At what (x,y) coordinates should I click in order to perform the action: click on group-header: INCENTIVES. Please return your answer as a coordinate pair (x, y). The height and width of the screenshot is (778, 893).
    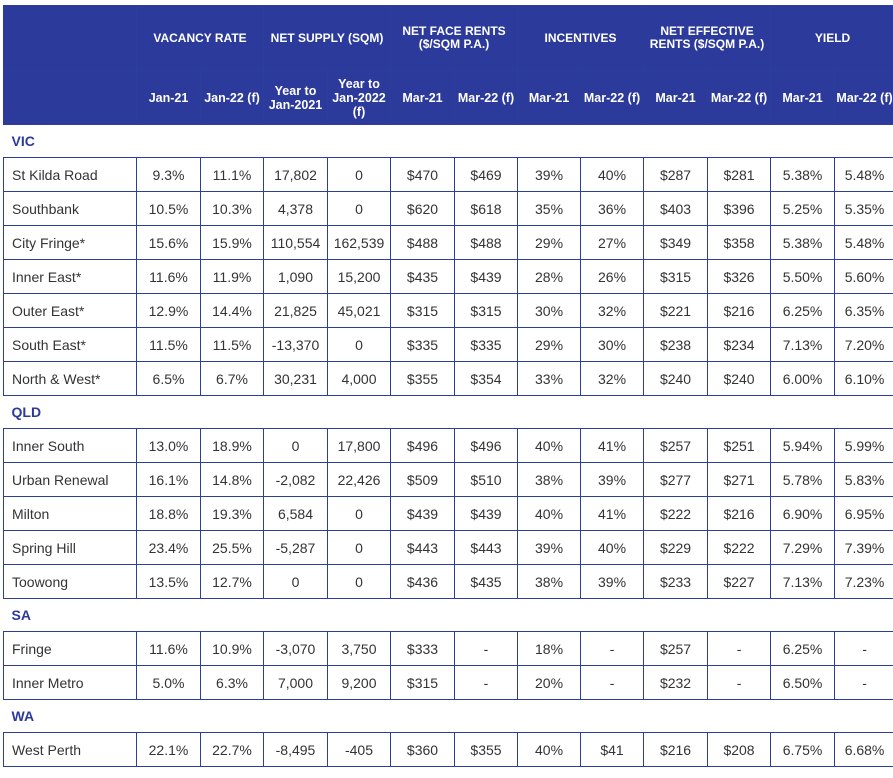
    Looking at the image, I should click on (581, 38).